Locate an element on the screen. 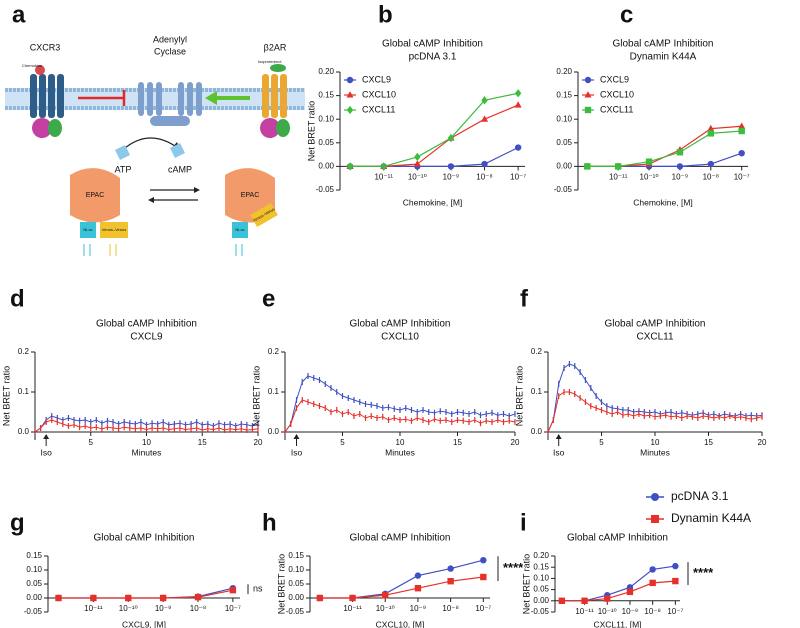 The image size is (800, 628). venus is located at coordinates (264, 215).